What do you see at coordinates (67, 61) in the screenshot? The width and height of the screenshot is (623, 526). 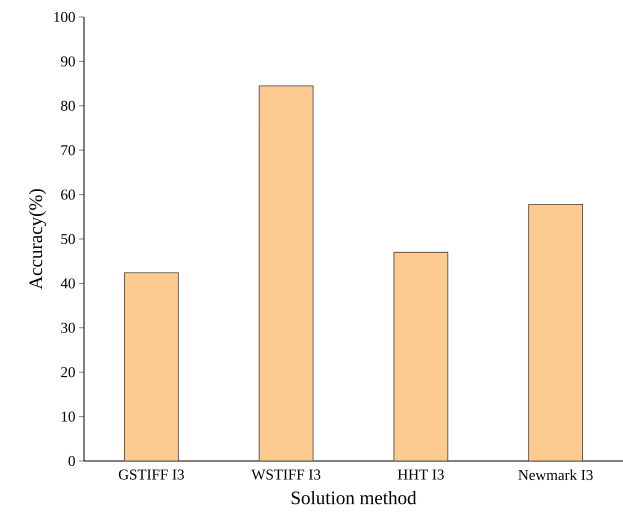 I see `y-tick-label: 90` at bounding box center [67, 61].